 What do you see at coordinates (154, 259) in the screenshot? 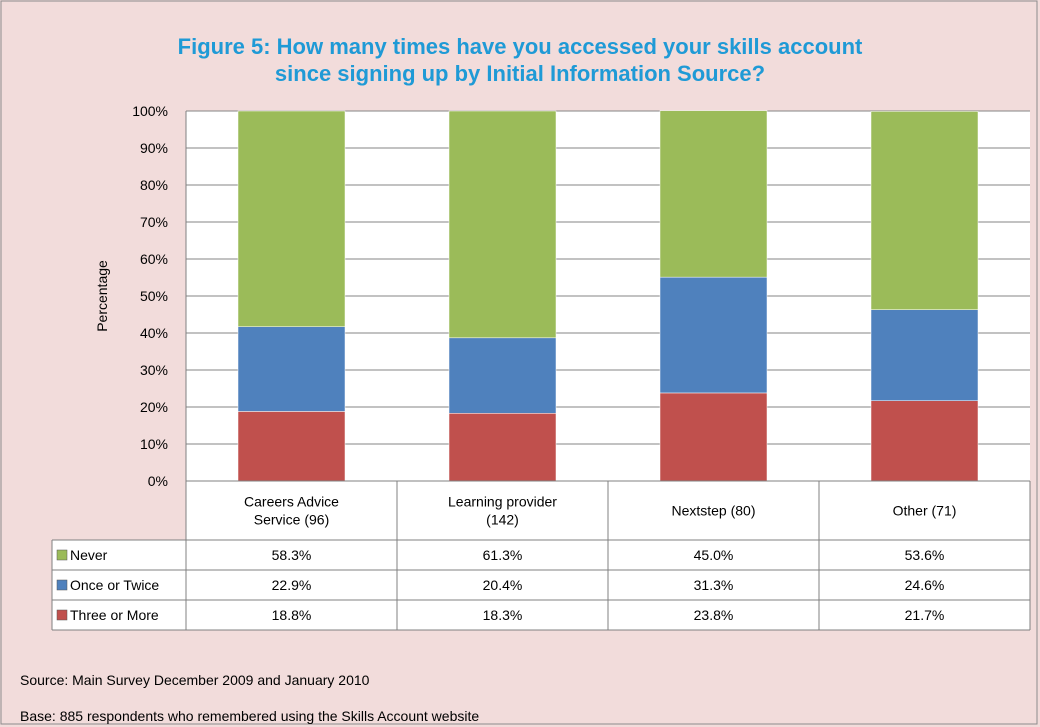
I see `y-tick-label: 60%` at bounding box center [154, 259].